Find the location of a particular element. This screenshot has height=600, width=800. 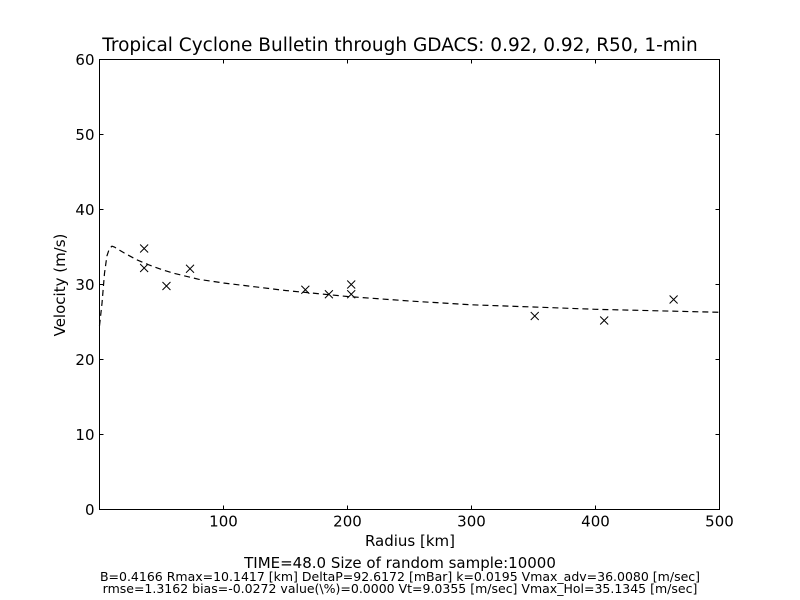

y-tick-label: 0 is located at coordinates (90, 510).